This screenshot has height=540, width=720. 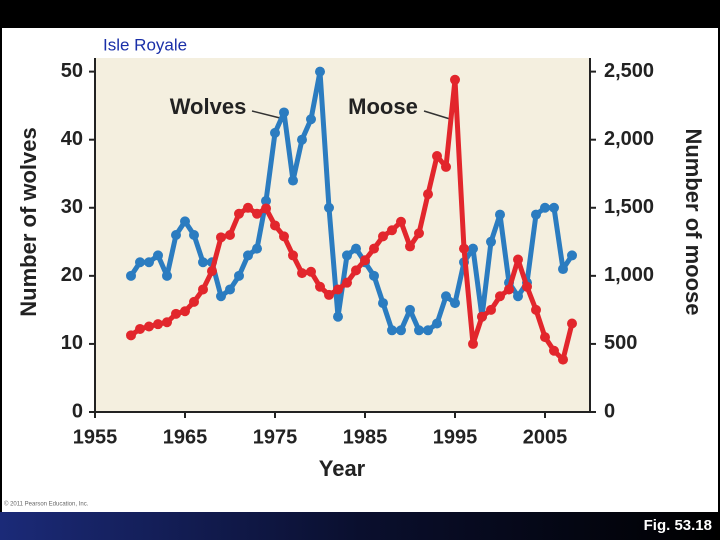 I want to click on x-tick-label: 1995, so click(x=455, y=437).